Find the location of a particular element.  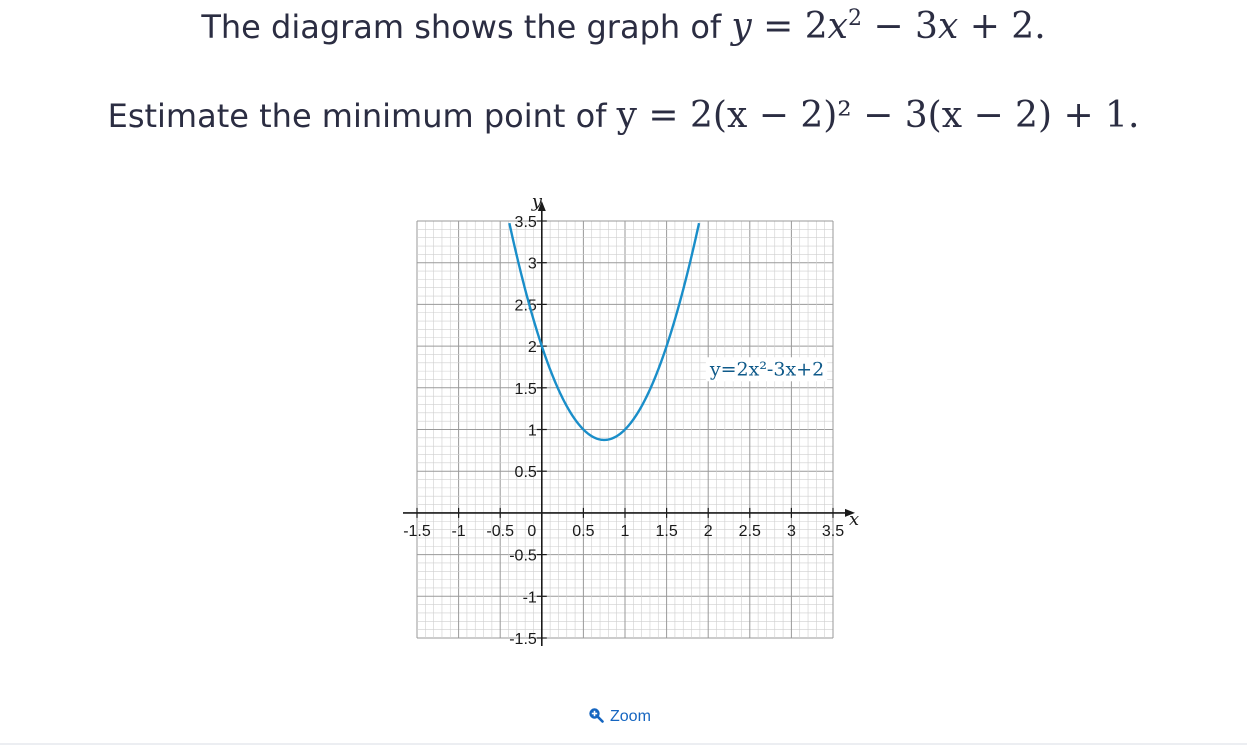

x-tick-label: 0.5 is located at coordinates (583, 531).